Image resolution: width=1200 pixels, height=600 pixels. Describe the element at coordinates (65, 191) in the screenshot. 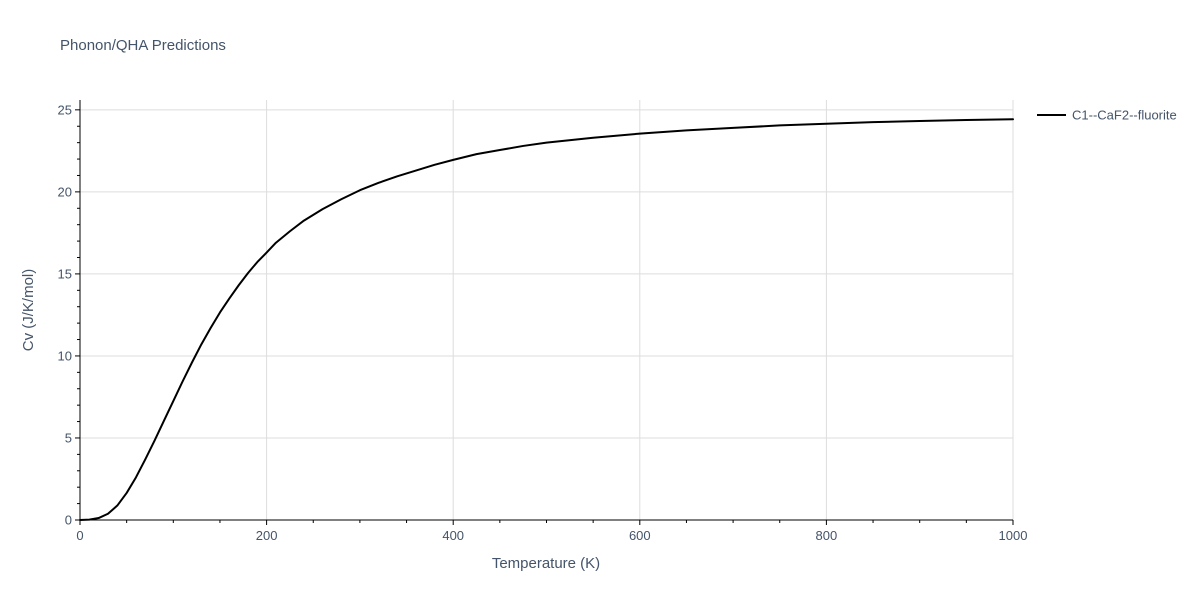

I see `y-tick-label: 20` at that location.